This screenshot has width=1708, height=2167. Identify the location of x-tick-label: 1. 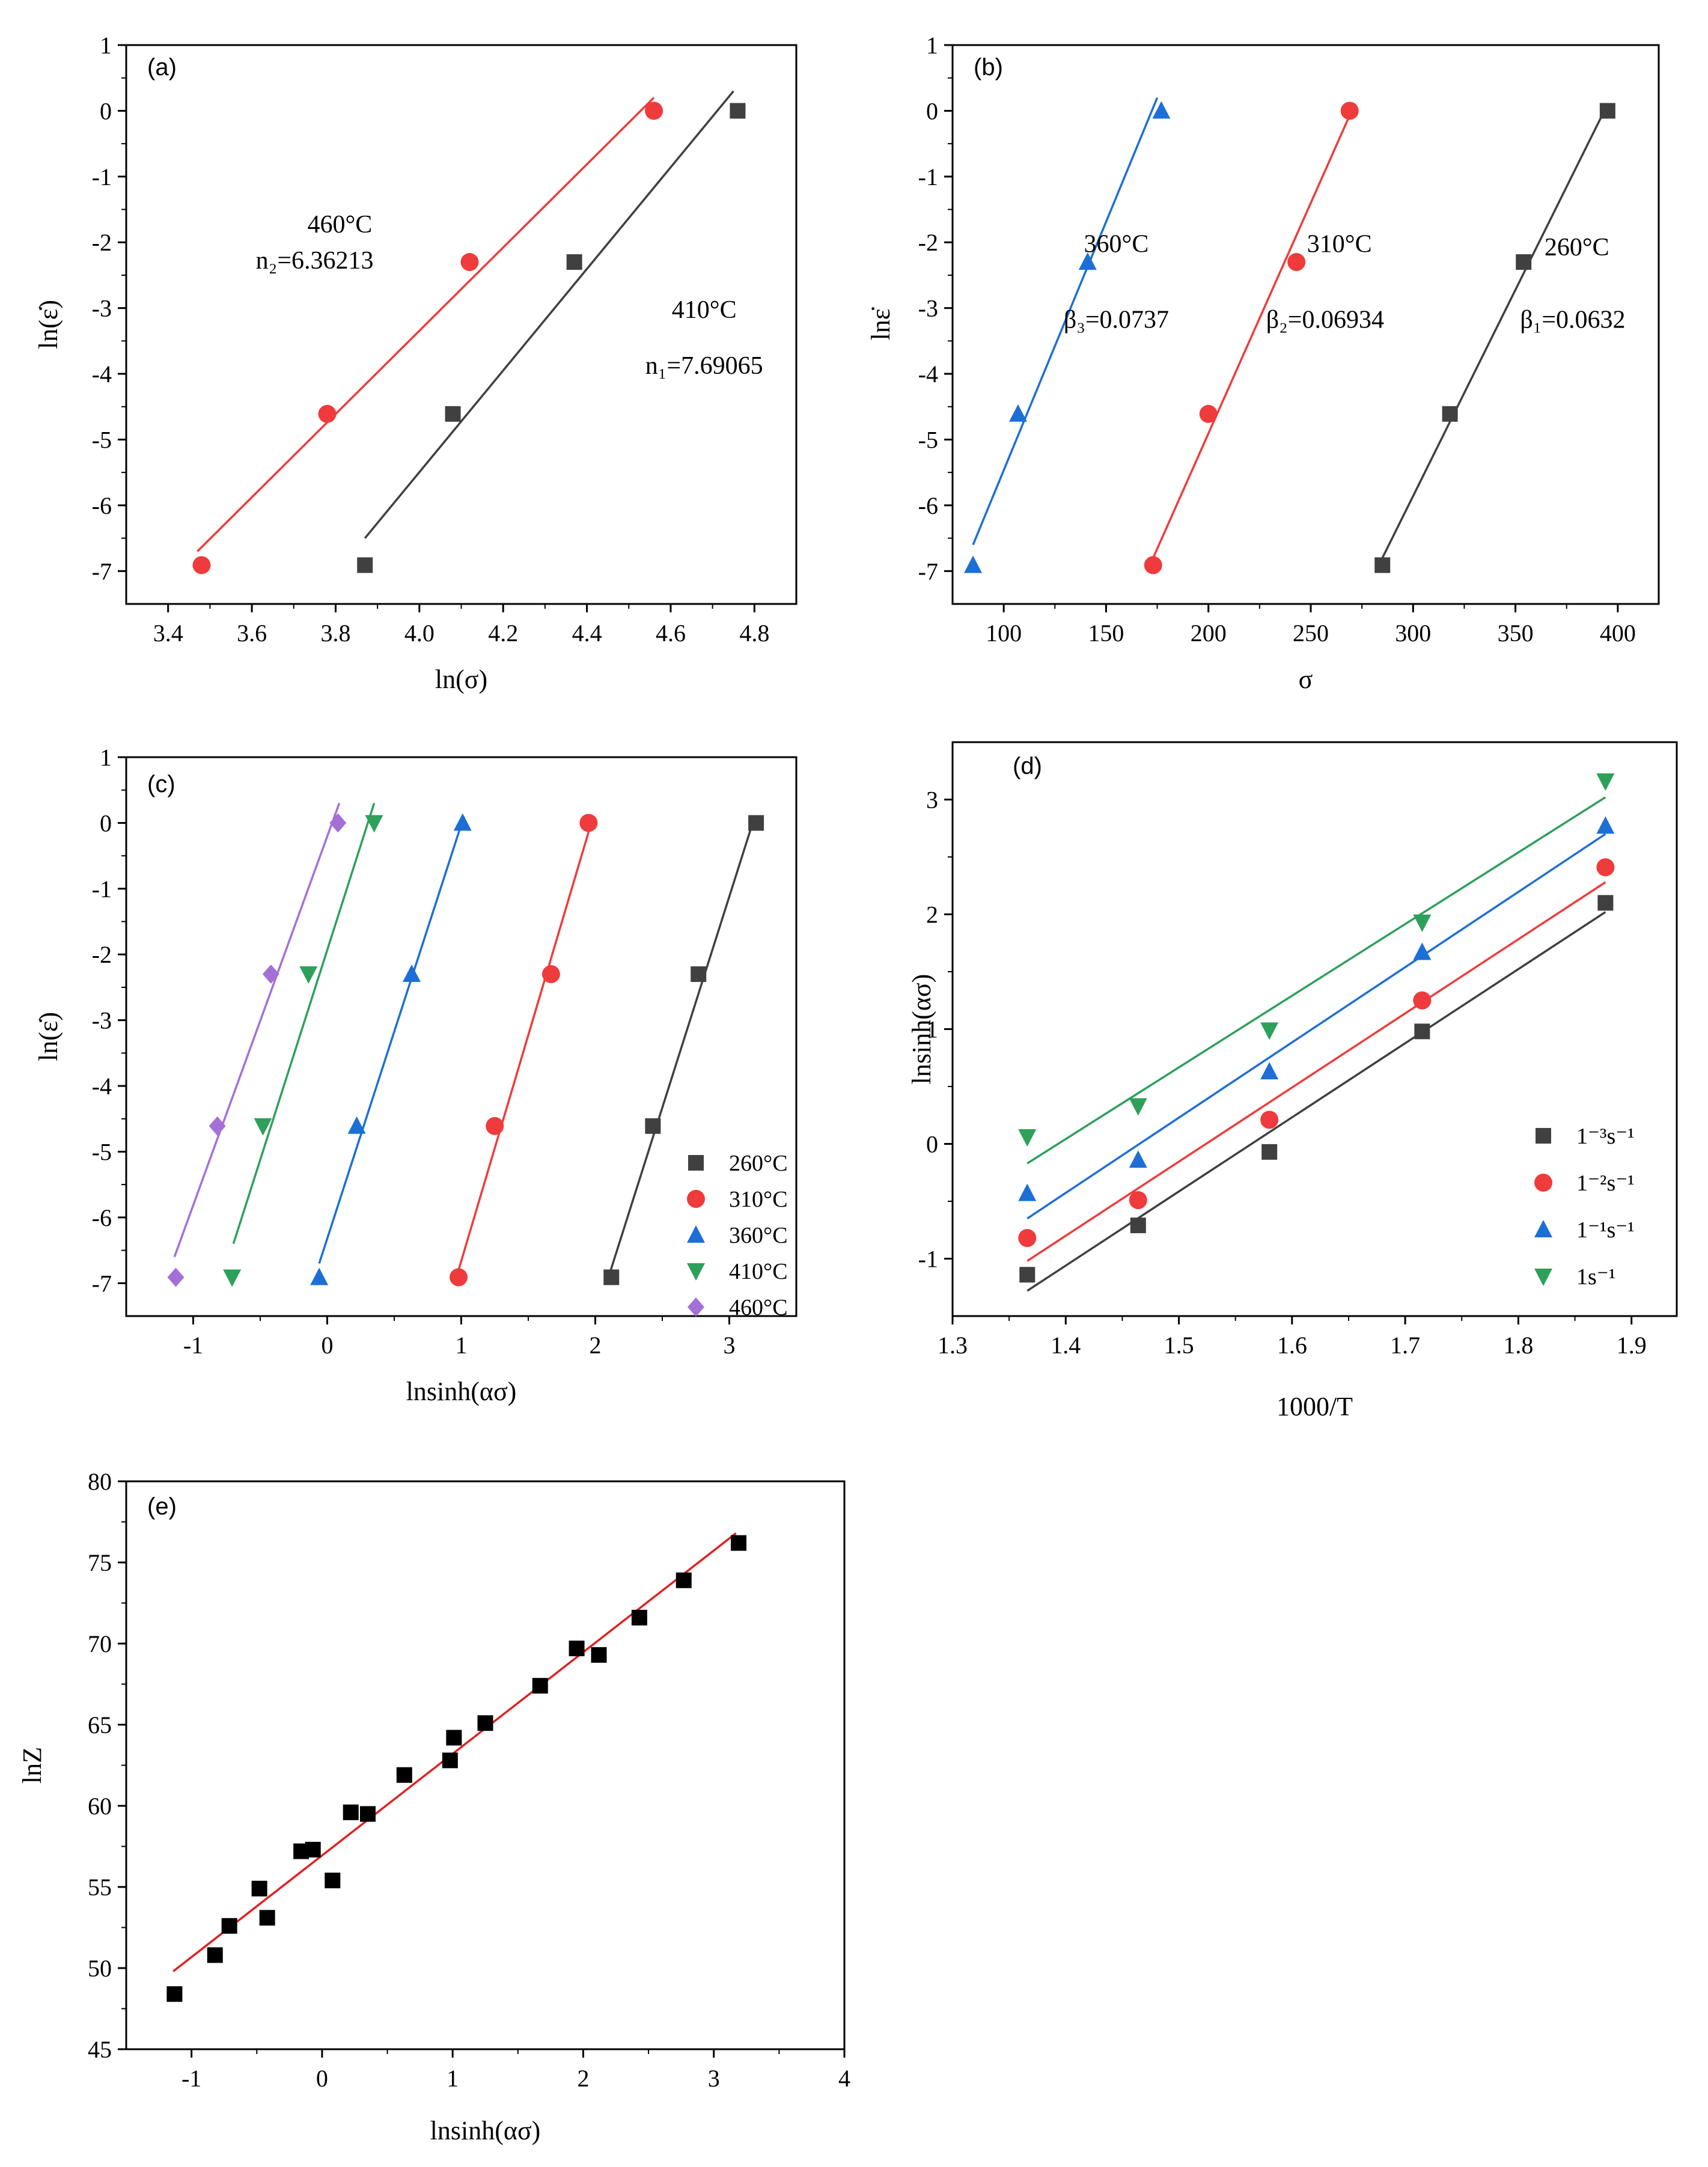
(453, 2078).